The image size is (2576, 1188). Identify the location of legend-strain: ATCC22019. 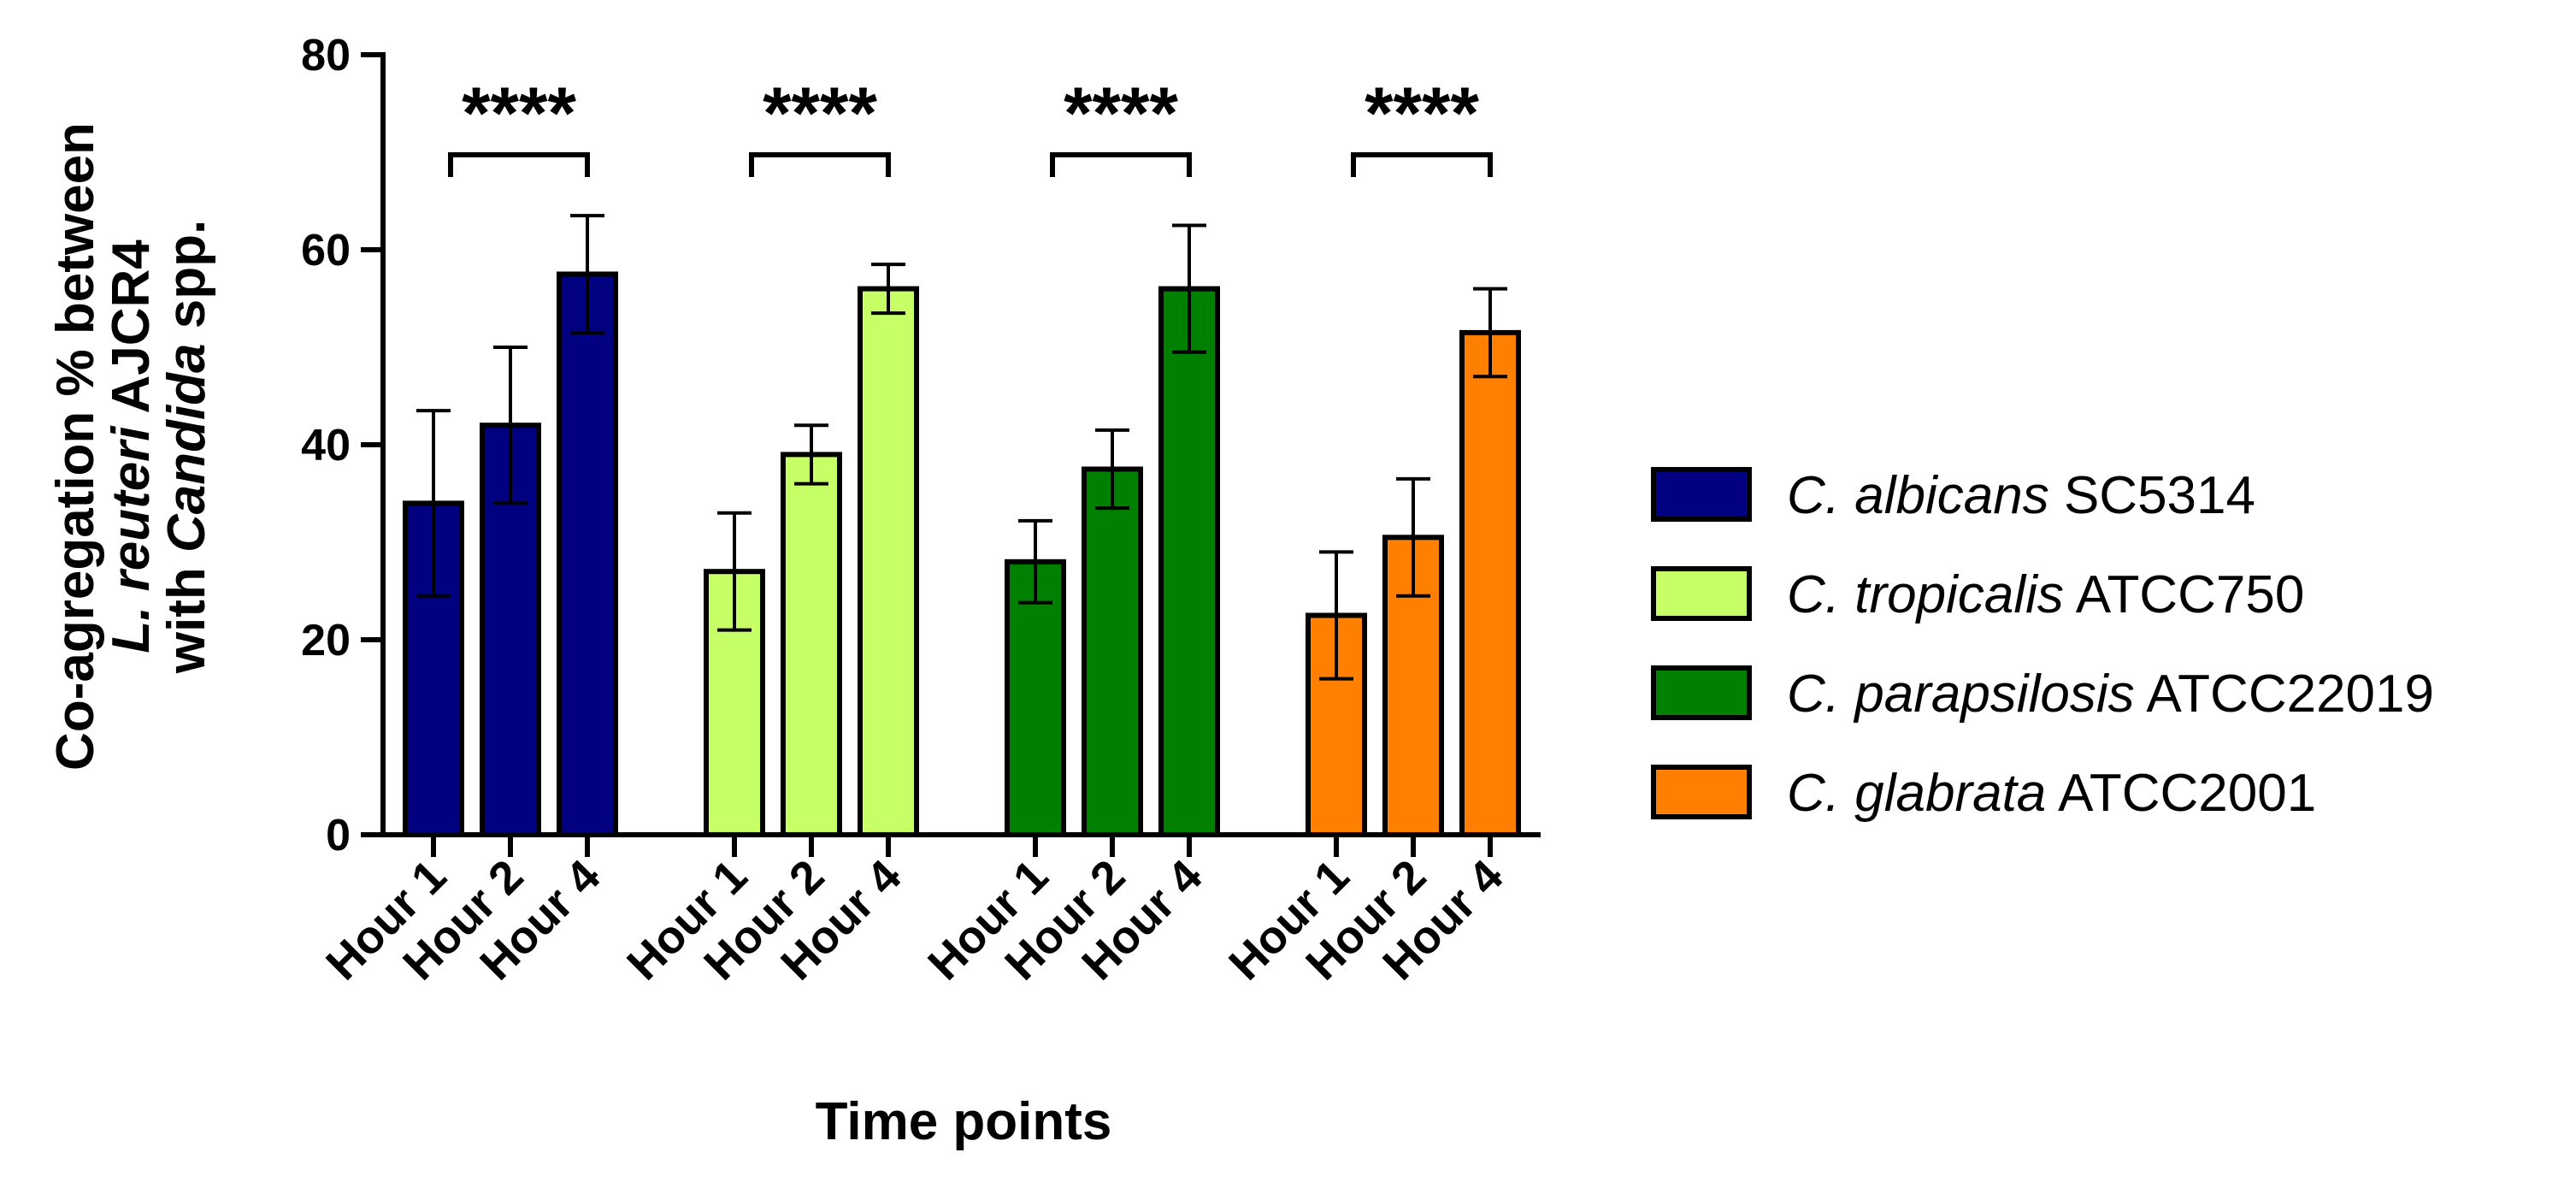
(2290, 694).